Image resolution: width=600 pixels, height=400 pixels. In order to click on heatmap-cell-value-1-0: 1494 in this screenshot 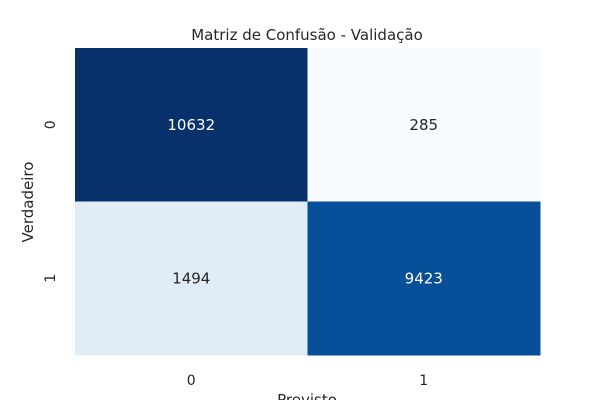, I will do `click(191, 278)`.